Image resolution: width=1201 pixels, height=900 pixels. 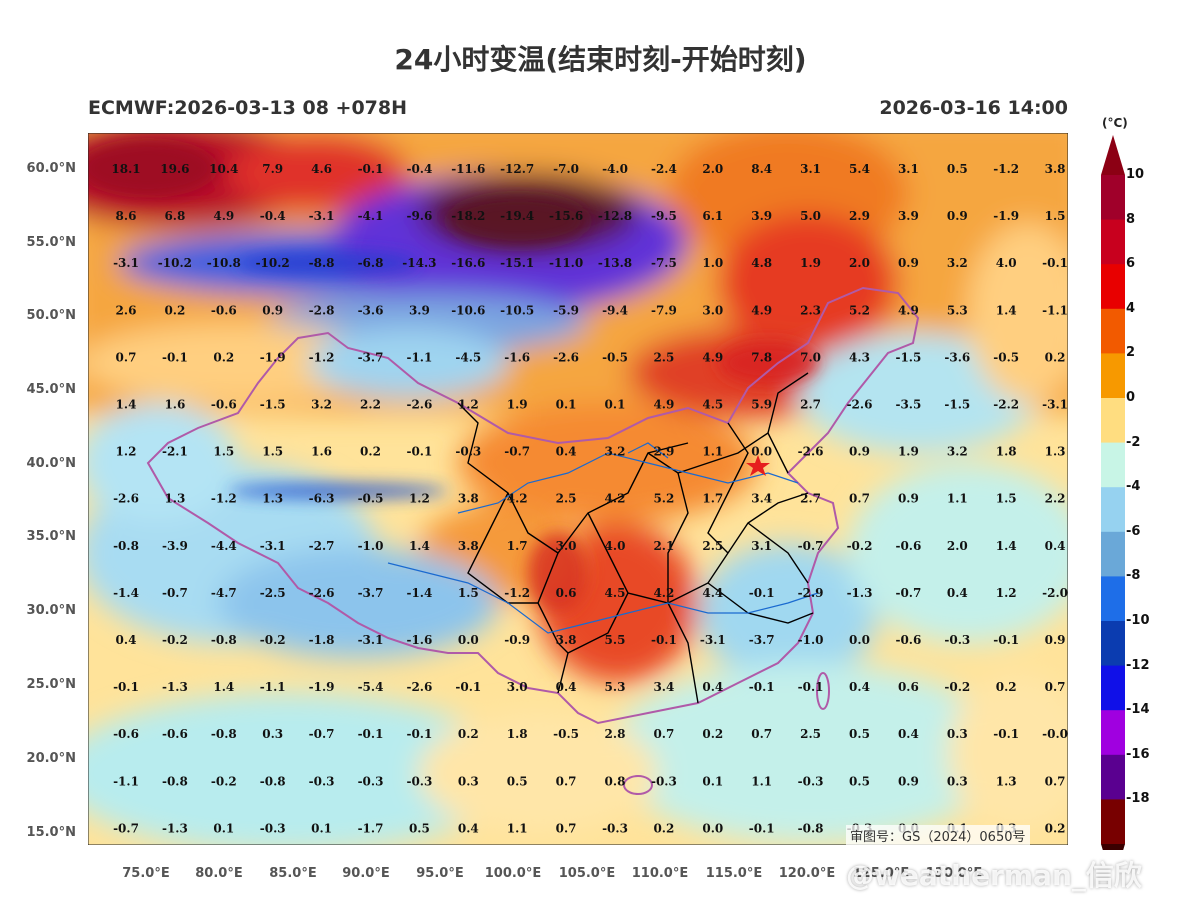 What do you see at coordinates (419, 499) in the screenshot?
I see `grid-value: 1.2` at bounding box center [419, 499].